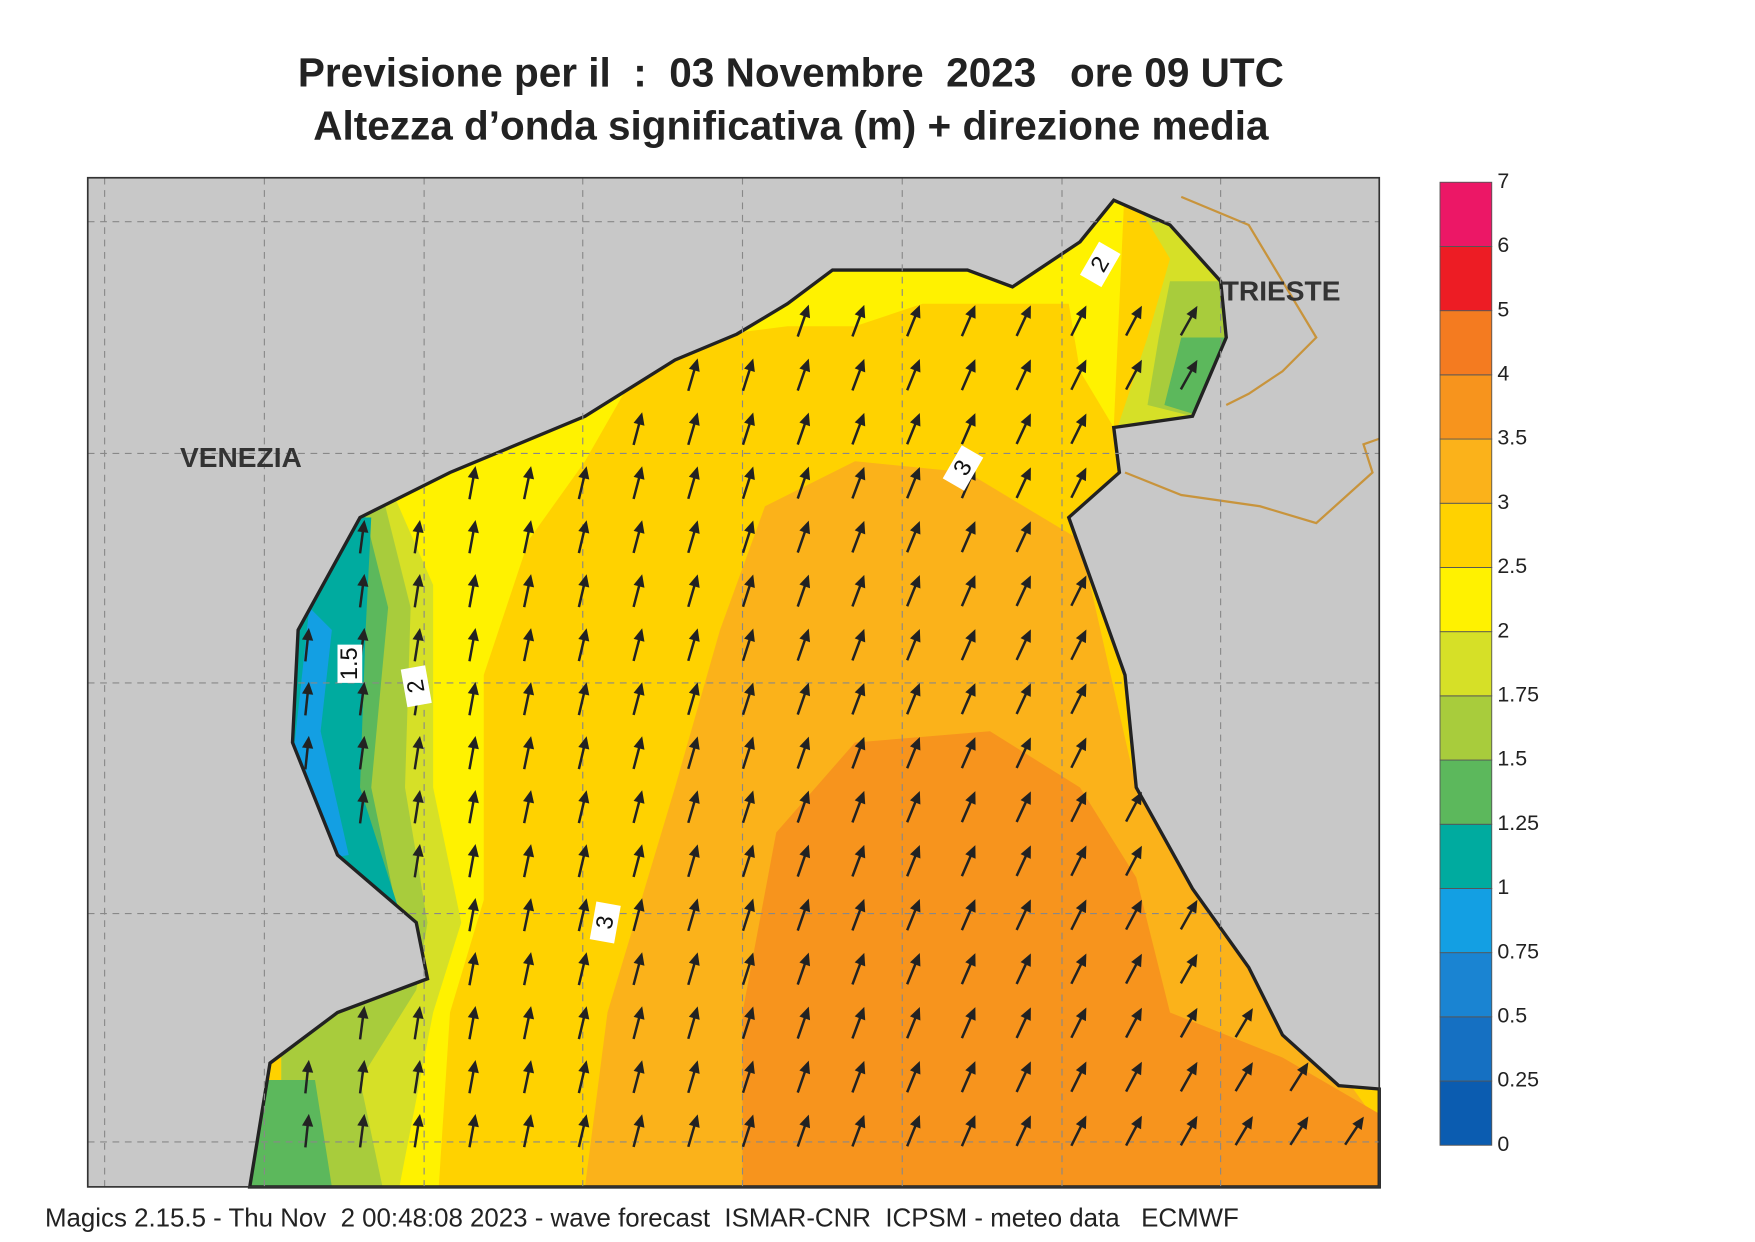 This screenshot has height=1242, width=1755. I want to click on contour-label: 3, so click(605, 922).